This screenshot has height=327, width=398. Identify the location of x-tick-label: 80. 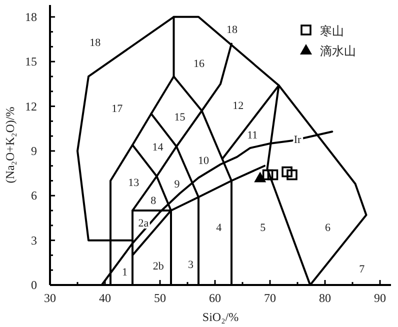
(325, 298).